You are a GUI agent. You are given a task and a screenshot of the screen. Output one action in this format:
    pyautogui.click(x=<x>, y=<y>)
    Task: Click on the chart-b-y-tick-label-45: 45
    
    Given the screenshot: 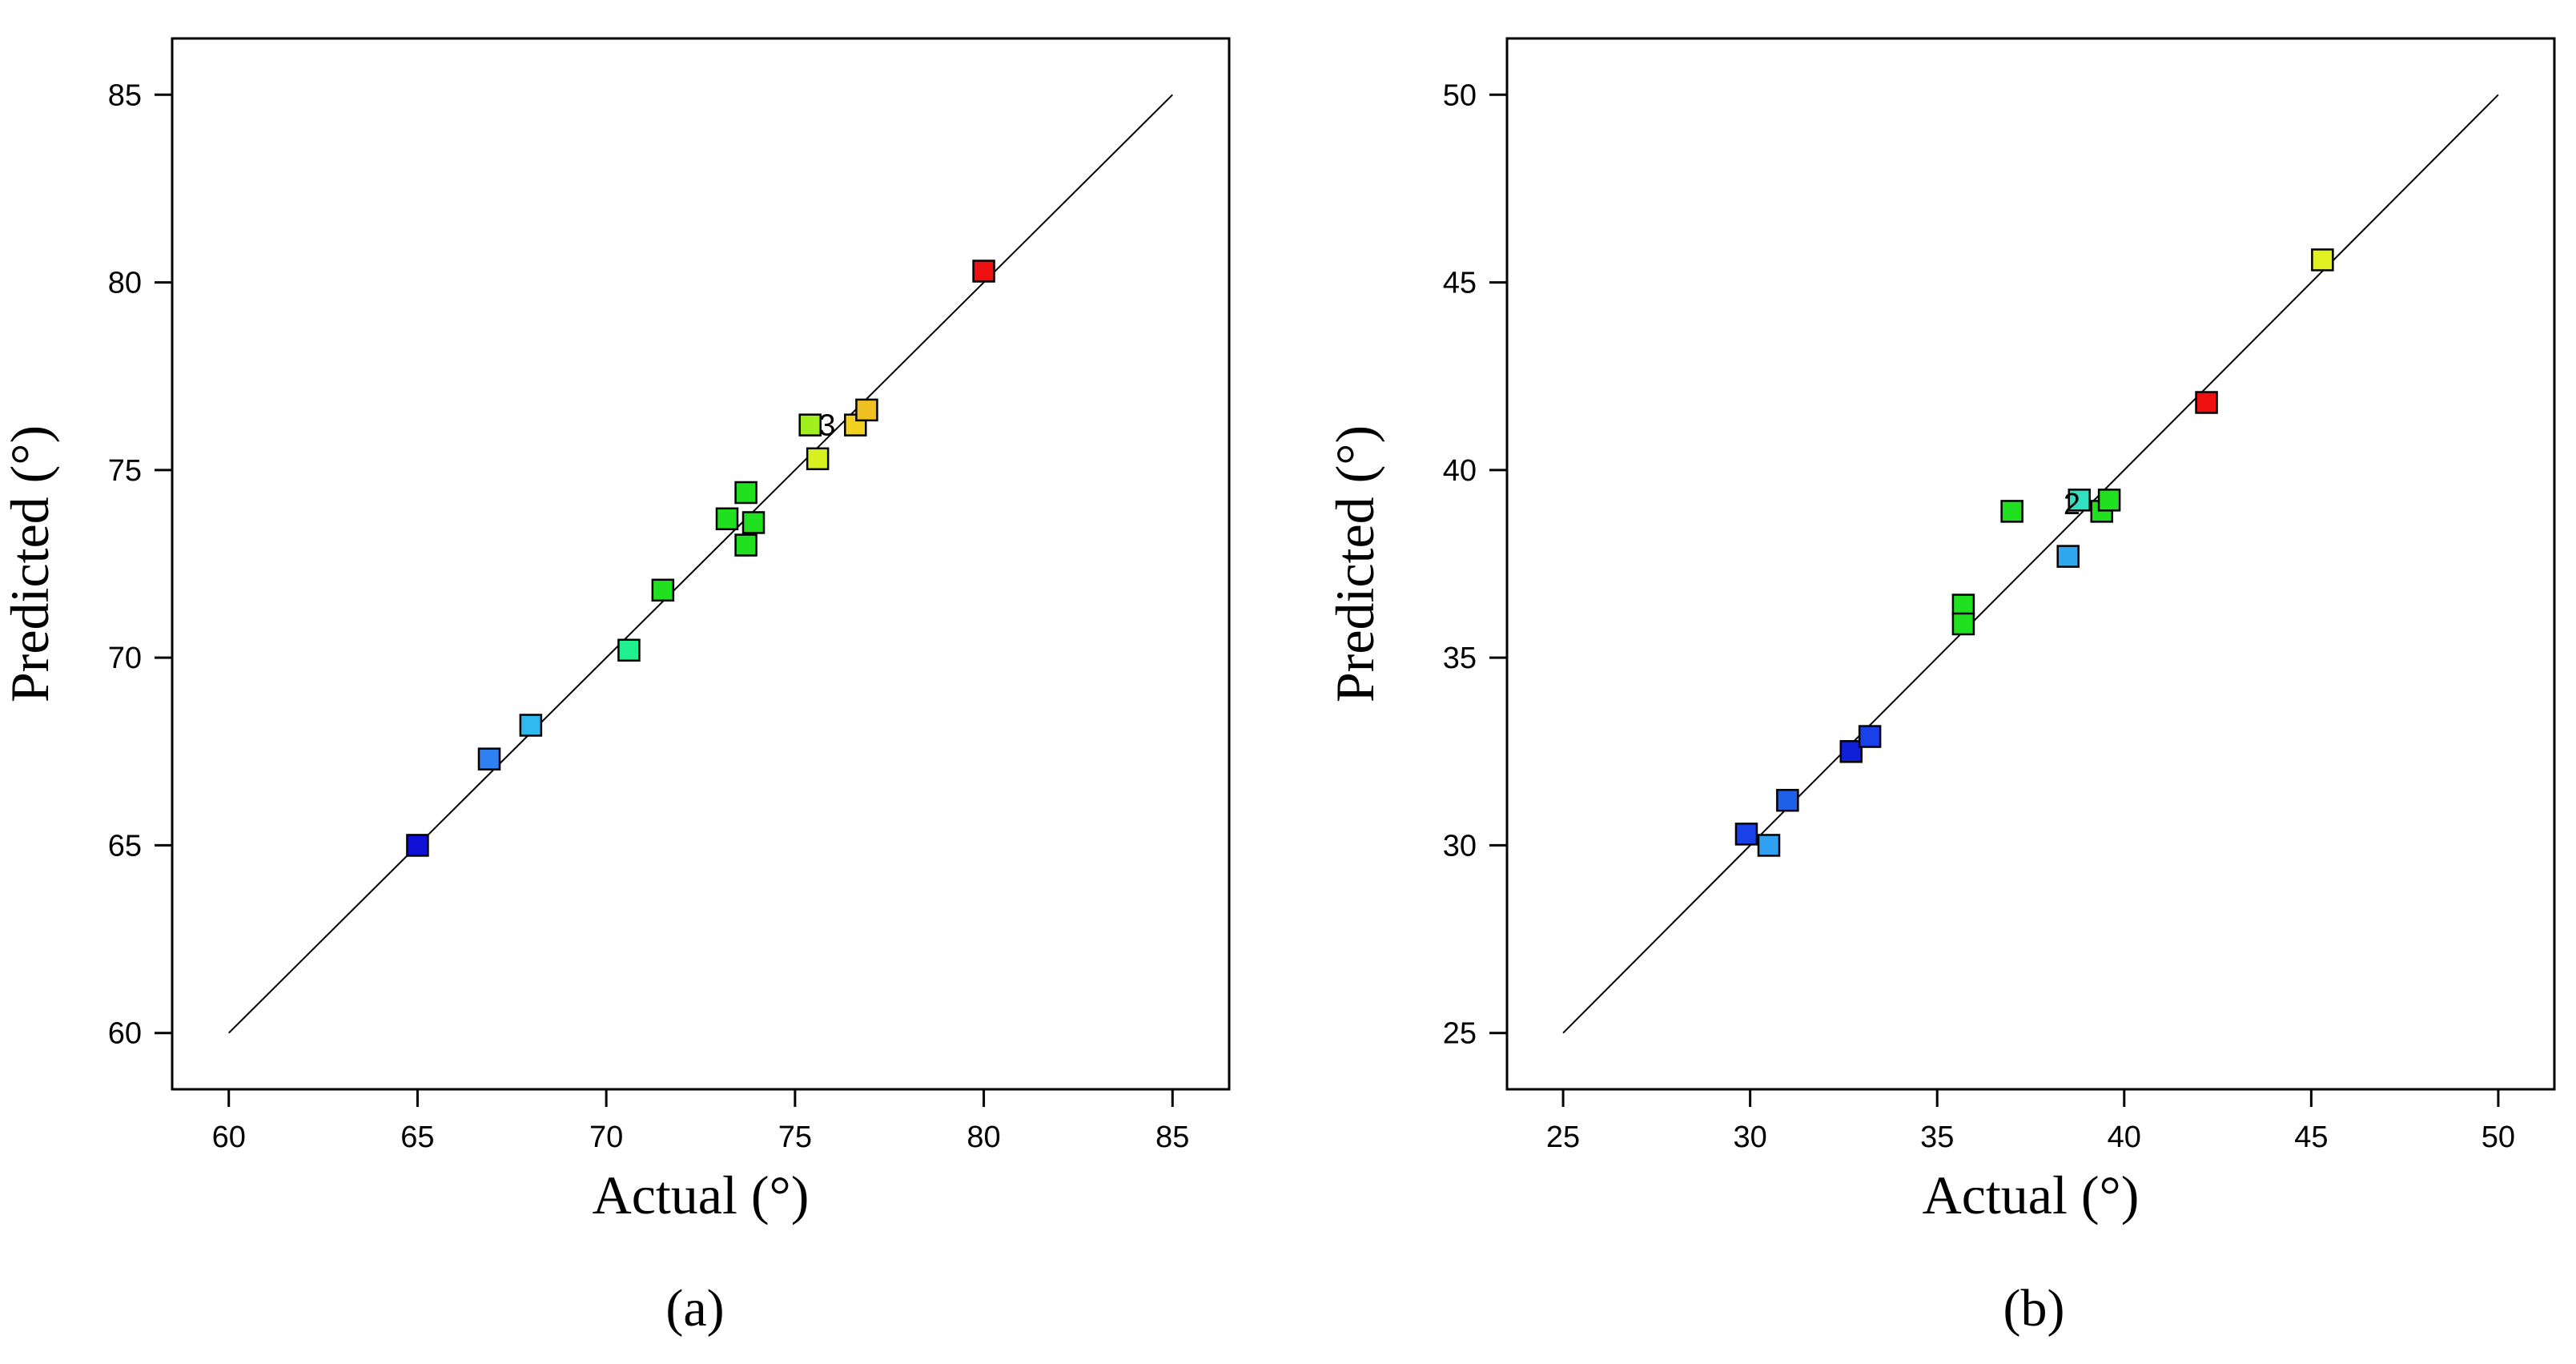 What is the action you would take?
    pyautogui.click(x=1460, y=283)
    